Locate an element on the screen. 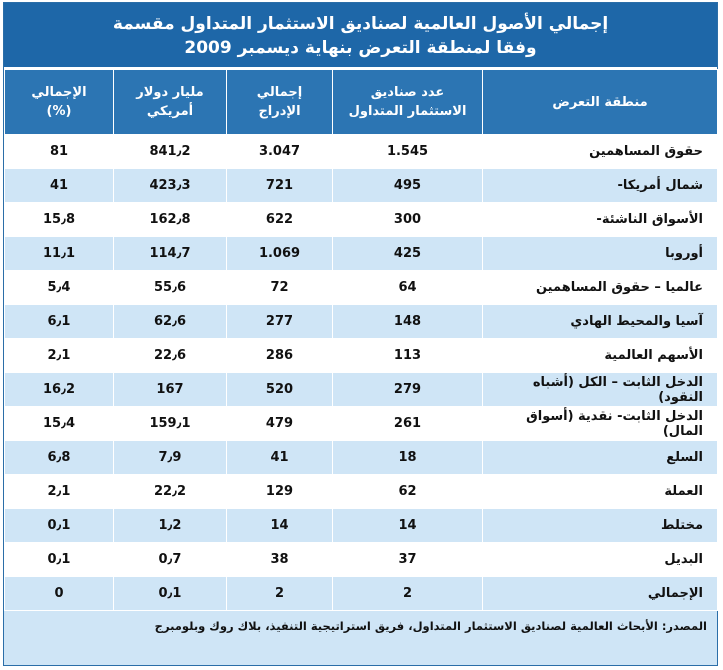 This screenshot has width=723, height=670. cell-funds-count: 425 is located at coordinates (407, 253).